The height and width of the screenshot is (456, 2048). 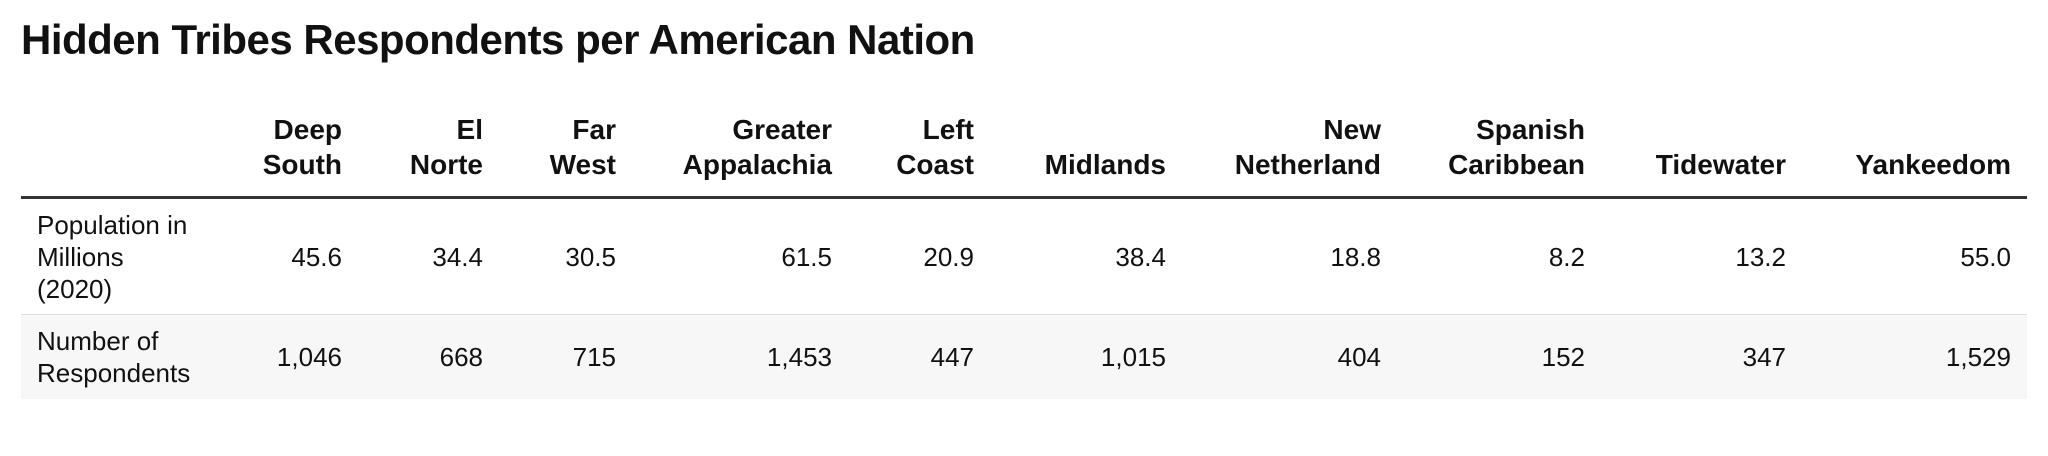 What do you see at coordinates (1914, 356) in the screenshot?
I see `table-cell: 1,529` at bounding box center [1914, 356].